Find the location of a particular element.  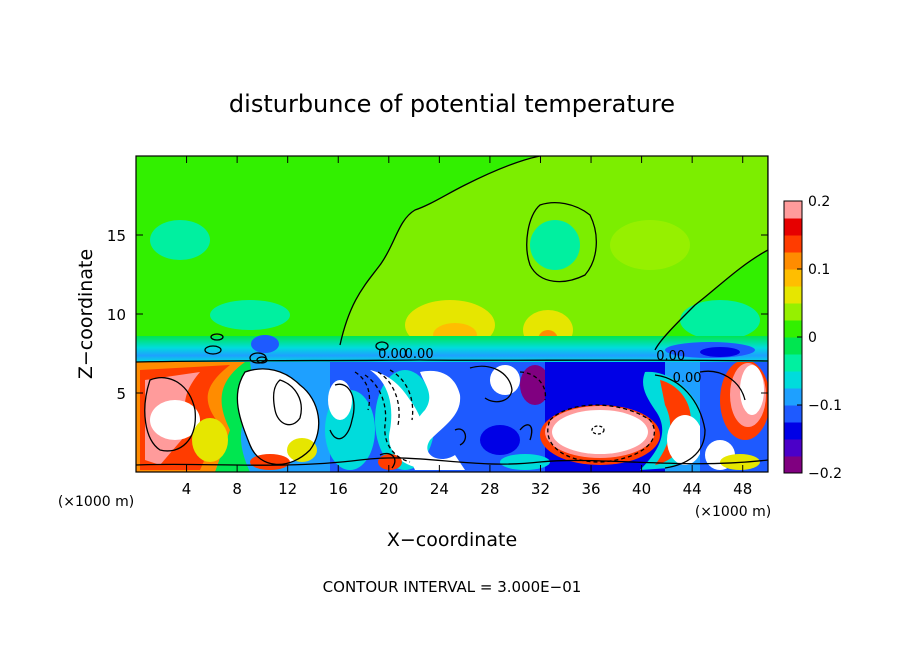

x-tick-label: 8 is located at coordinates (237, 489).